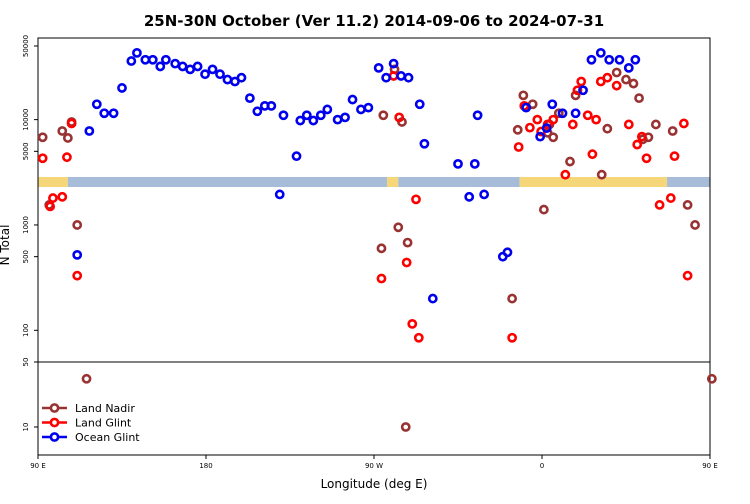  What do you see at coordinates (103, 423) in the screenshot?
I see `legend-label: Land Glint` at bounding box center [103, 423].